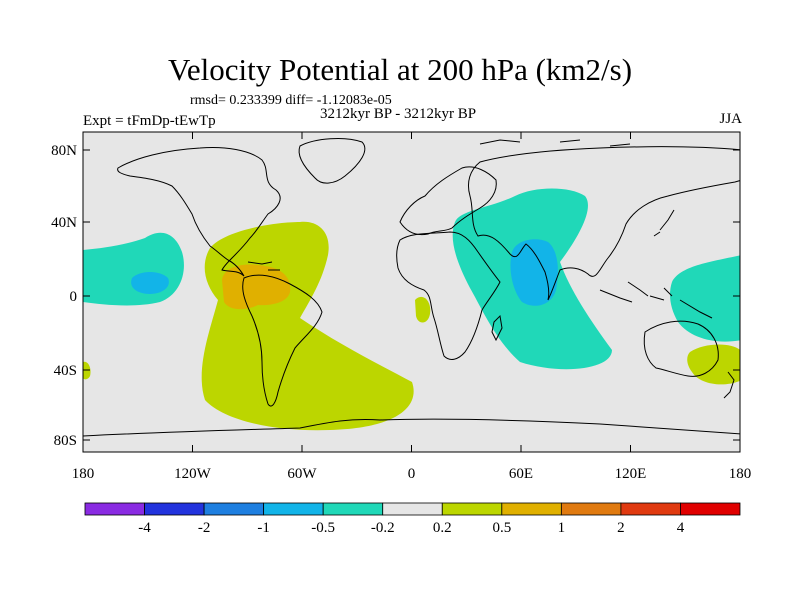  Describe the element at coordinates (681, 528) in the screenshot. I see `colorbar-label: 4` at that location.